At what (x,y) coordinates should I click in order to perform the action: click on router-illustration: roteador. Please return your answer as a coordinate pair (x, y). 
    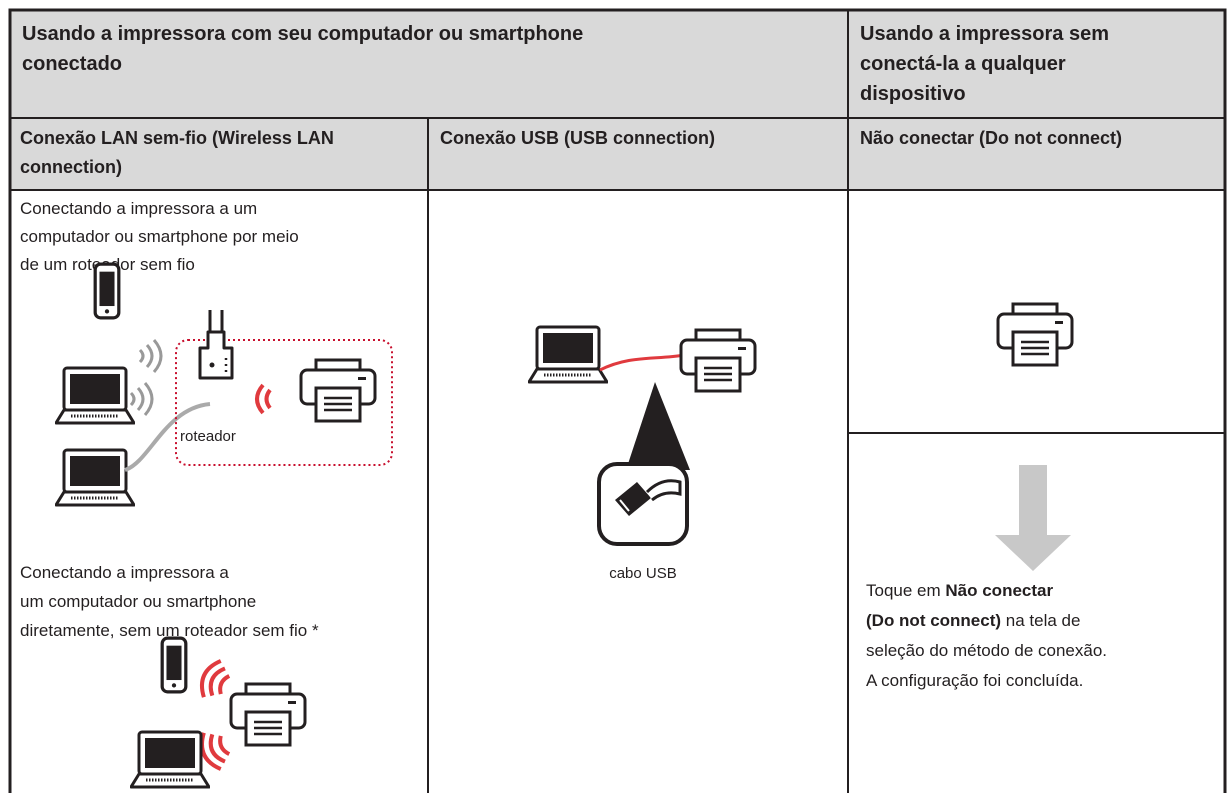
    Looking at the image, I should click on (224, 384).